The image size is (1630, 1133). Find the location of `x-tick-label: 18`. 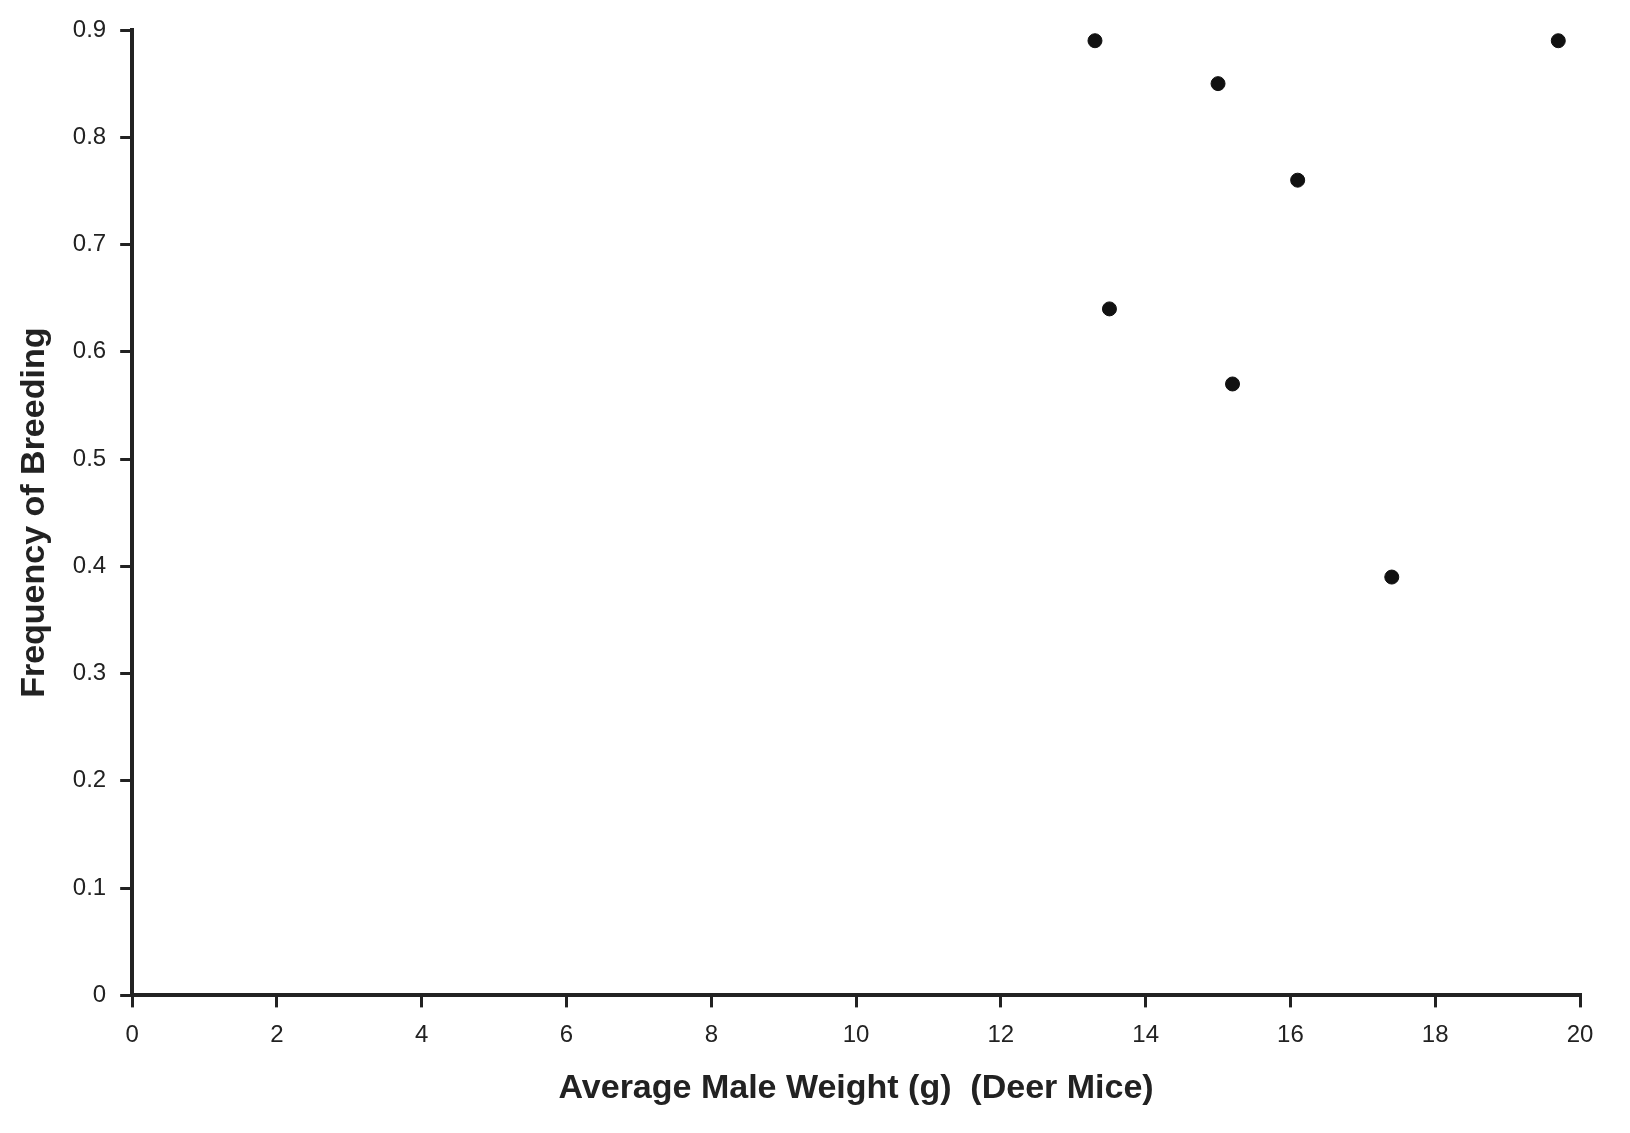

x-tick-label: 18 is located at coordinates (1435, 1034).